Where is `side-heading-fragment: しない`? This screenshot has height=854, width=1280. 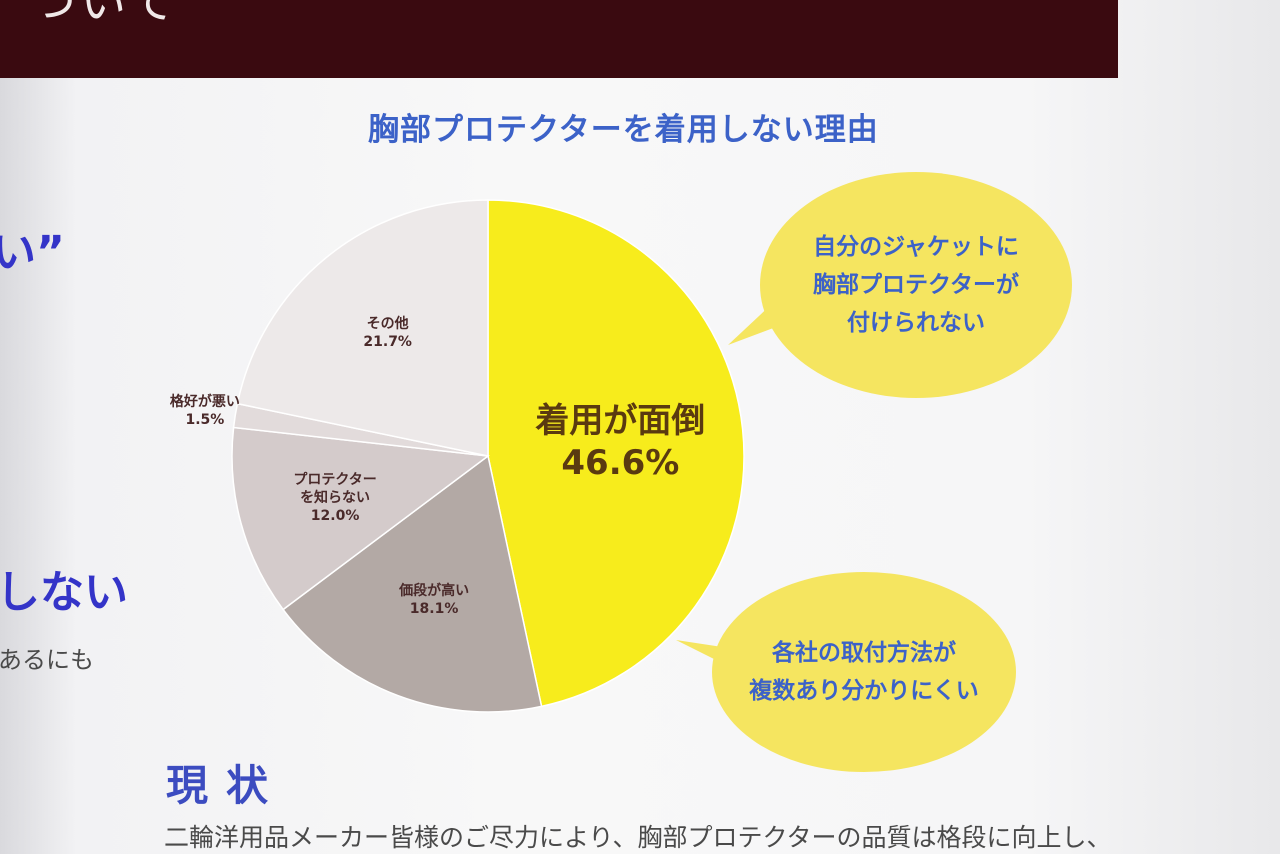
side-heading-fragment: しない is located at coordinates (64, 592).